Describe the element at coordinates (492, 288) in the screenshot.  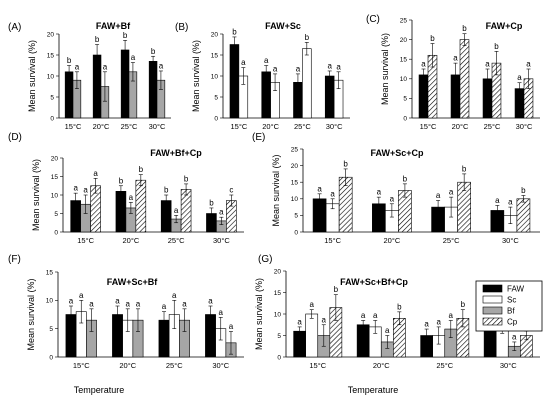
I see `legend-swatch-faw` at that location.